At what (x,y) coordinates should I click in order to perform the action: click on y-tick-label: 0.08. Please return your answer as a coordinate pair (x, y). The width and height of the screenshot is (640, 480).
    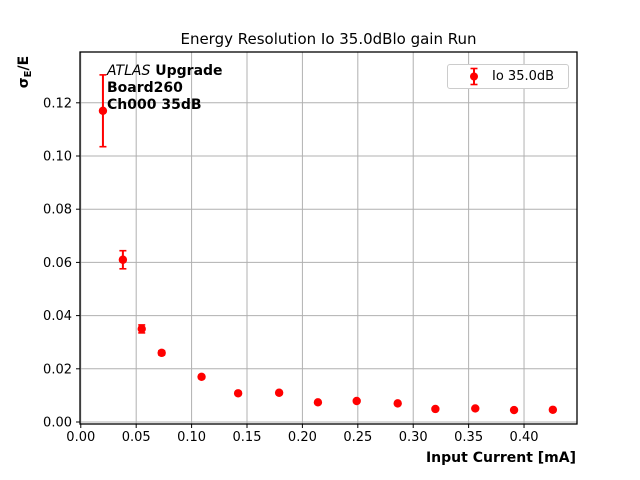
    Looking at the image, I should click on (57, 210).